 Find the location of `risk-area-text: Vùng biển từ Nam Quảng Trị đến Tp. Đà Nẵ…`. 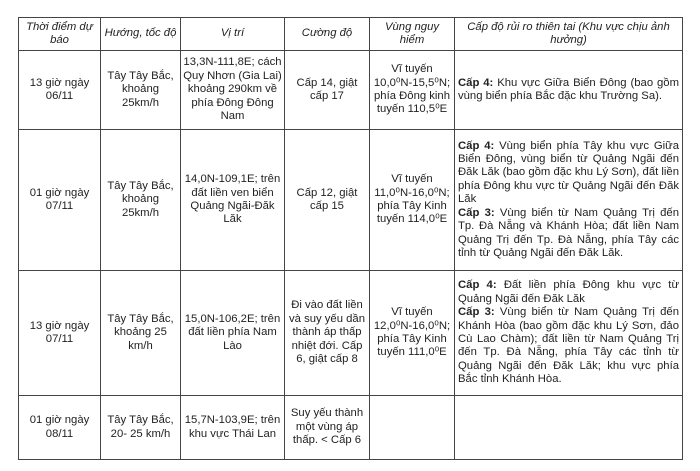

risk-area-text: Vùng biển từ Nam Quảng Trị đến Tp. Đà Nẵ… is located at coordinates (568, 232).